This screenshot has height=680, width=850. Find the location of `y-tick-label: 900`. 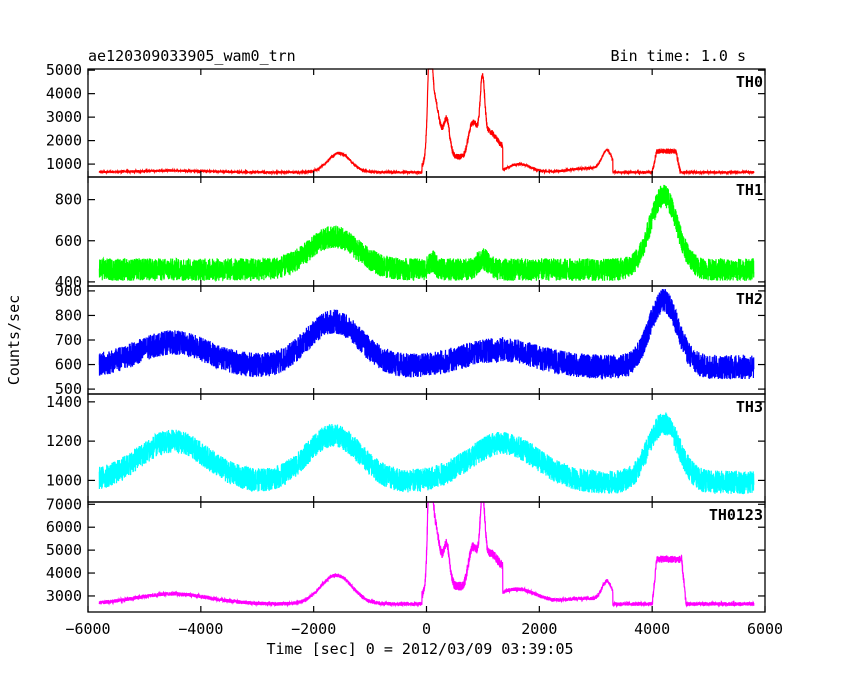

y-tick-label: 900 is located at coordinates (68, 291).